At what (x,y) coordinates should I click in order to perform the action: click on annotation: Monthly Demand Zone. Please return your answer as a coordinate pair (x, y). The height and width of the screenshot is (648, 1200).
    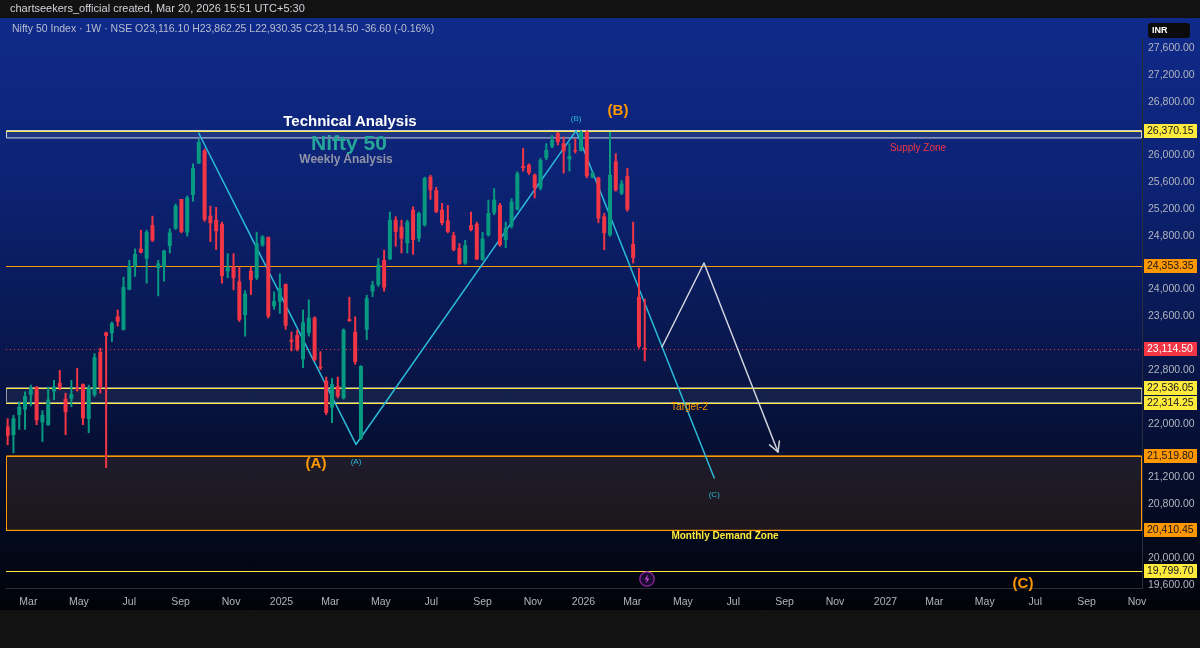
    Looking at the image, I should click on (725, 535).